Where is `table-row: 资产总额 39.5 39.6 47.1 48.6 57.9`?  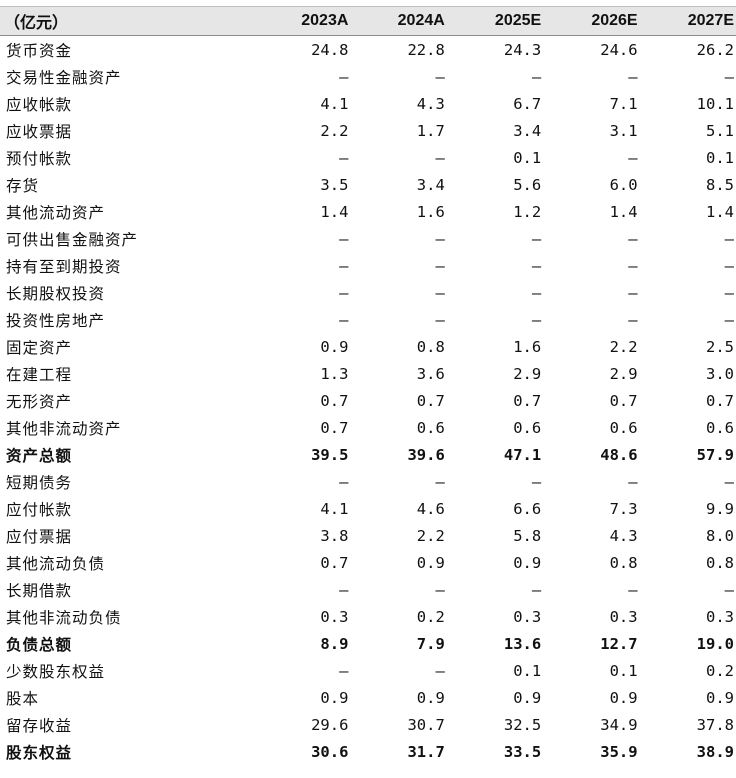
table-row: 资产总额 39.5 39.6 47.1 48.6 57.9 is located at coordinates (368, 454).